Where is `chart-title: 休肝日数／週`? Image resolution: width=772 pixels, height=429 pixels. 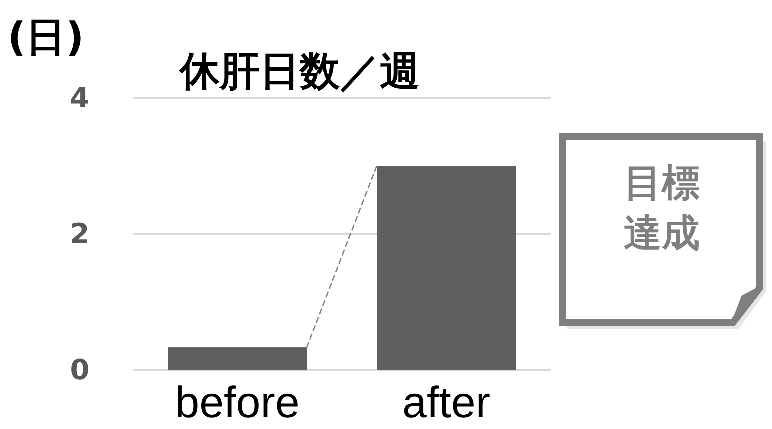 chart-title: 休肝日数／週 is located at coordinates (299, 72).